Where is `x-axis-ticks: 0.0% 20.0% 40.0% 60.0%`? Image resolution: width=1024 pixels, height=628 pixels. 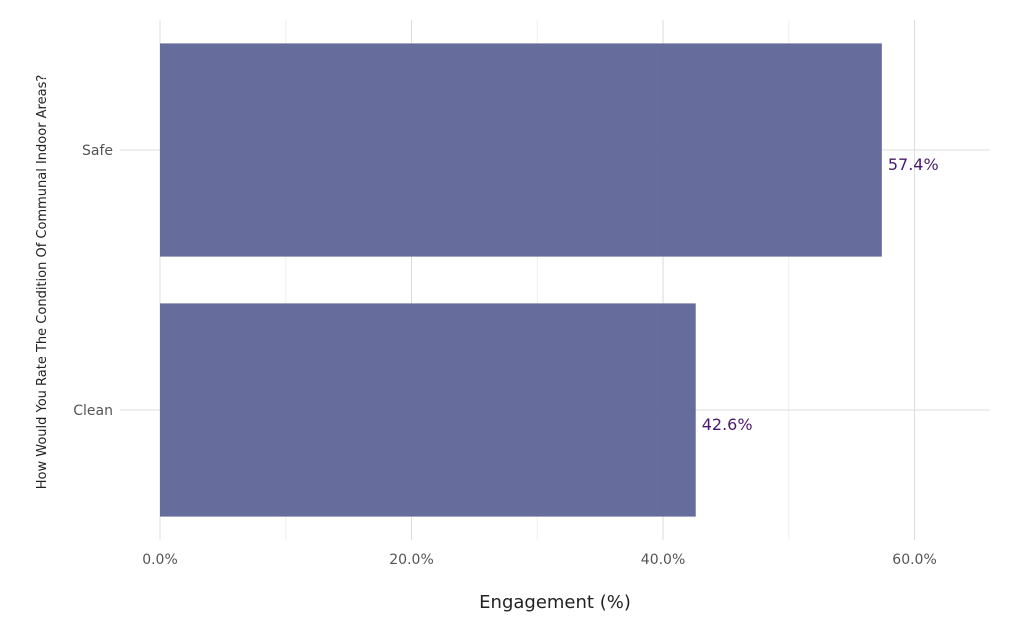 x-axis-ticks: 0.0% 20.0% 40.0% 60.0% is located at coordinates (539, 560).